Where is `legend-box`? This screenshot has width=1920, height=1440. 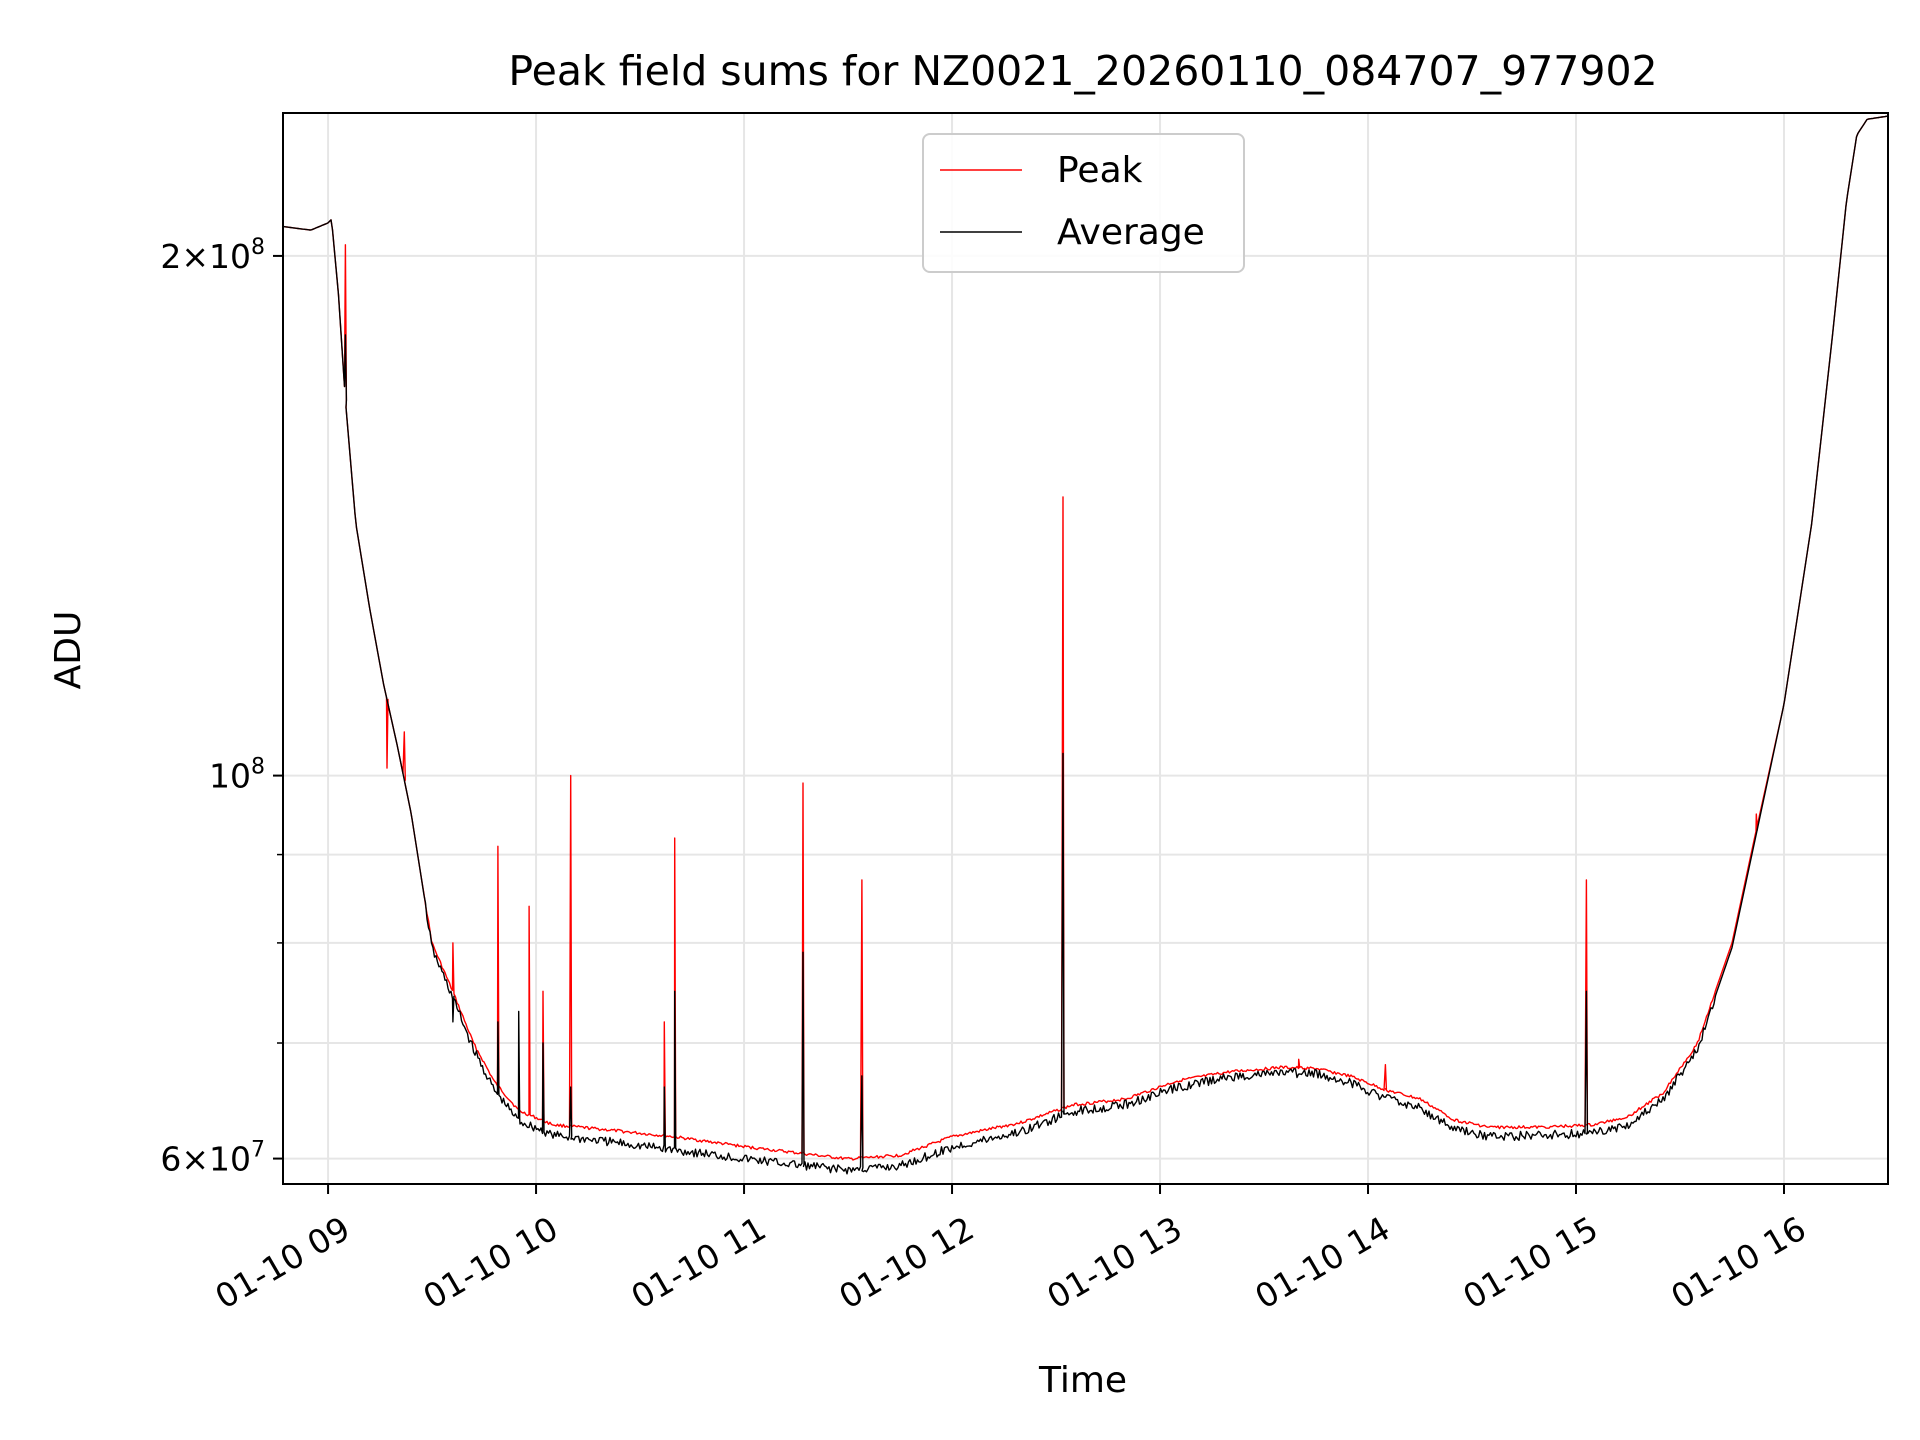
legend-box is located at coordinates (1083, 203).